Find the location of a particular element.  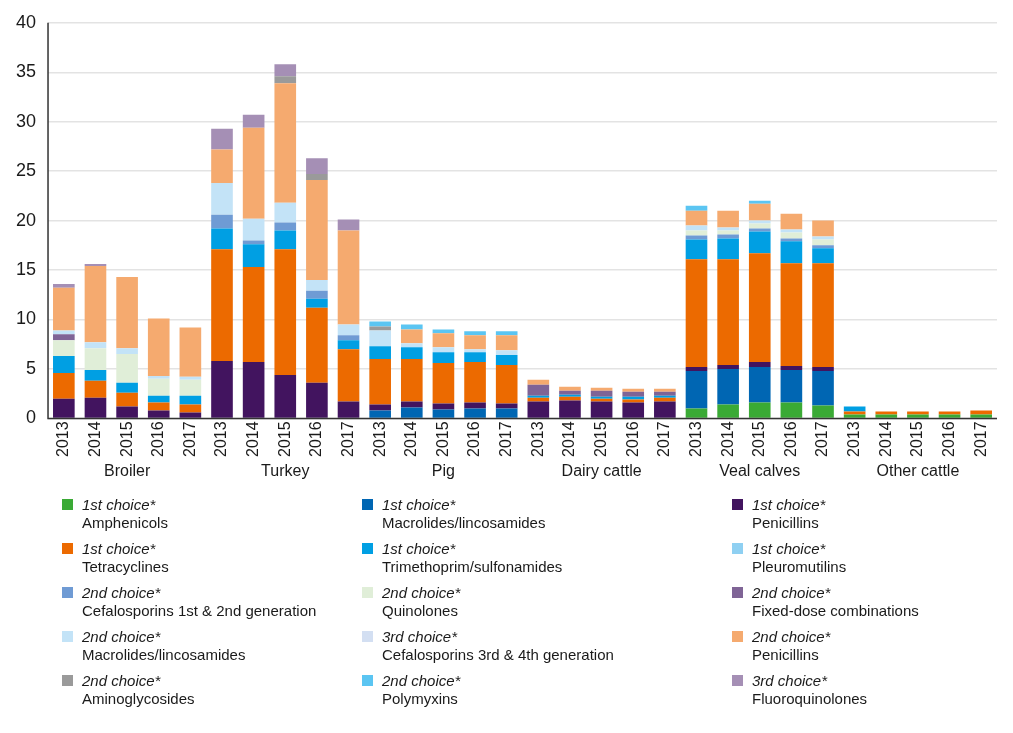

text: Pig is located at coordinates (443, 471).